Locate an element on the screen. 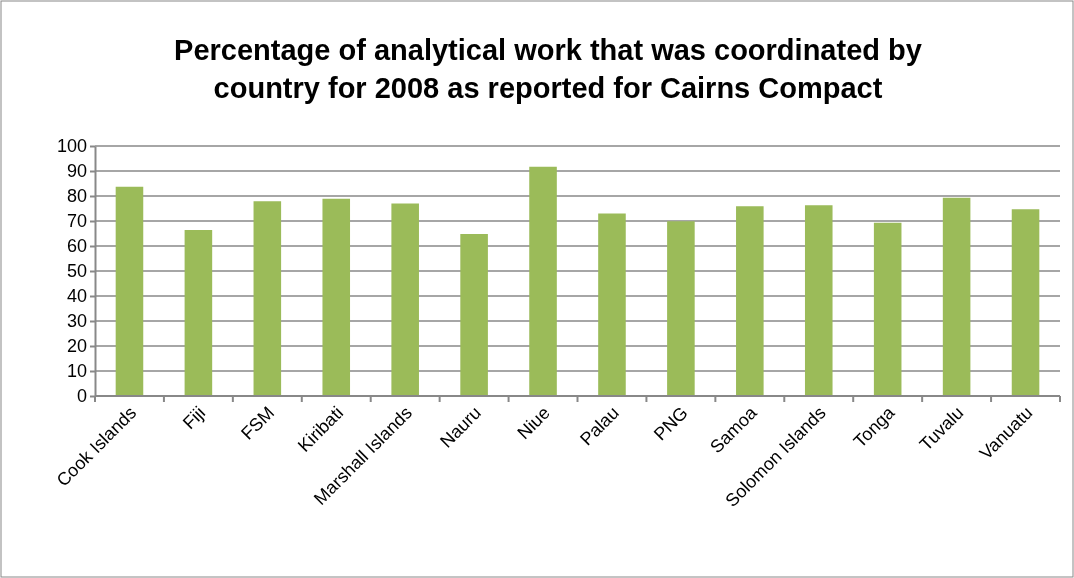  y-tick-label: 40 is located at coordinates (76, 296).